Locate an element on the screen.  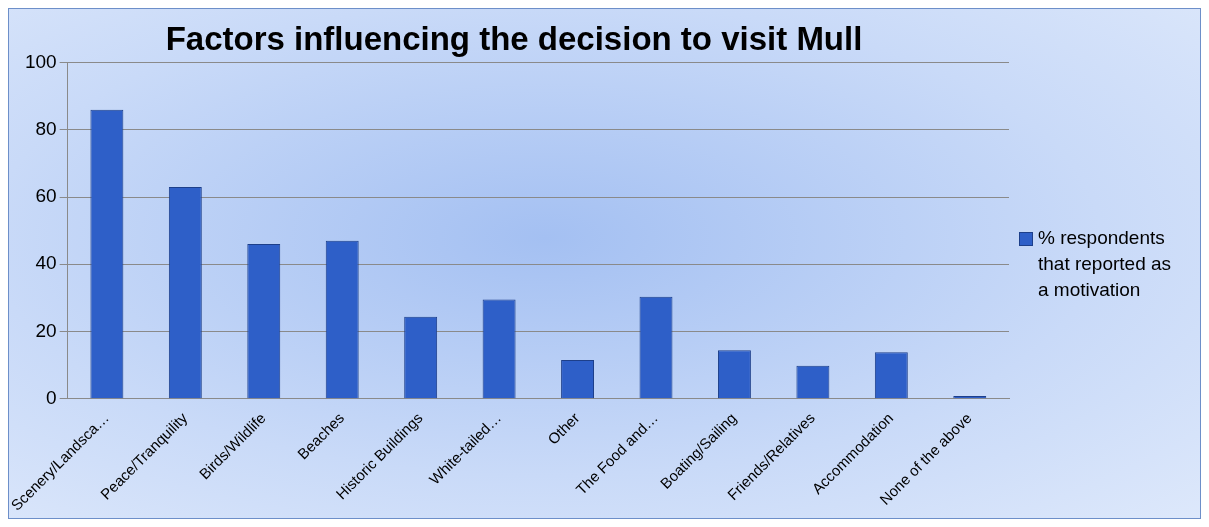
y-tick-label: 60 is located at coordinates (46, 196).